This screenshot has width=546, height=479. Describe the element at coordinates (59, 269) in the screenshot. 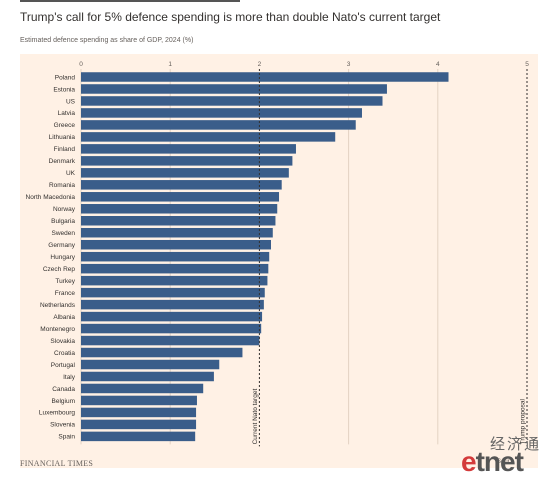

I see `category-label: Czech Rep` at that location.